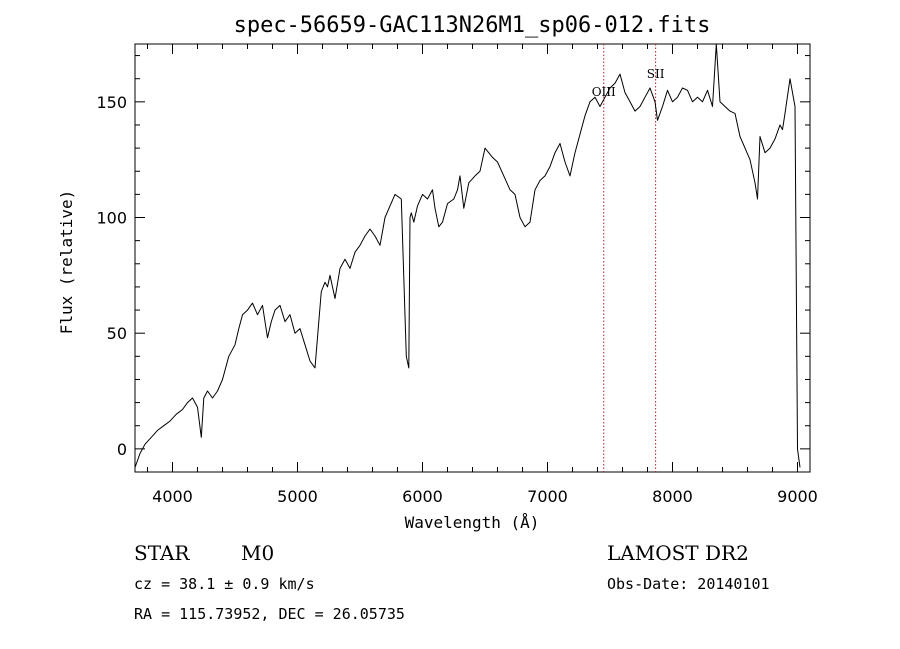  What do you see at coordinates (656, 74) in the screenshot?
I see `reference-line-label: SII` at bounding box center [656, 74].